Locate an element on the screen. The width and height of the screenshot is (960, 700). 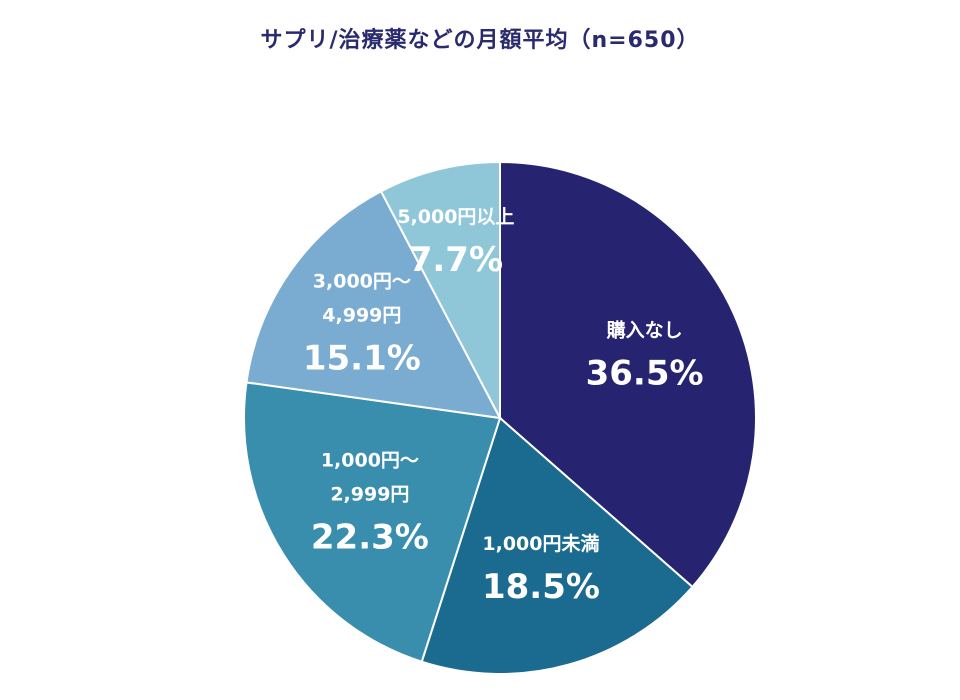
slice-label-1000-2999: 2,999円 is located at coordinates (369, 495).